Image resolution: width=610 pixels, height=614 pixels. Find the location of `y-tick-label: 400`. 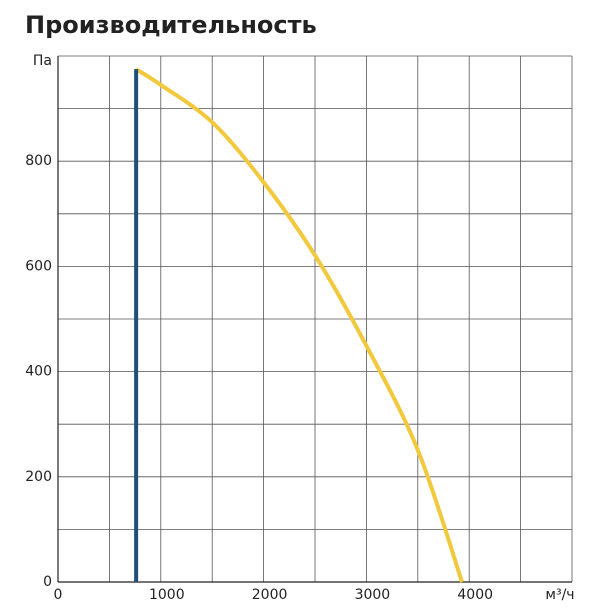

y-tick-label: 400 is located at coordinates (38, 372).